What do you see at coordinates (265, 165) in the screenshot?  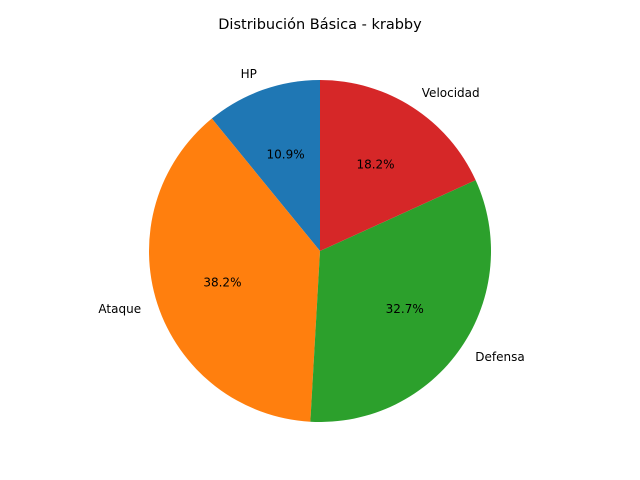 I see `pie-slice-hp` at bounding box center [265, 165].